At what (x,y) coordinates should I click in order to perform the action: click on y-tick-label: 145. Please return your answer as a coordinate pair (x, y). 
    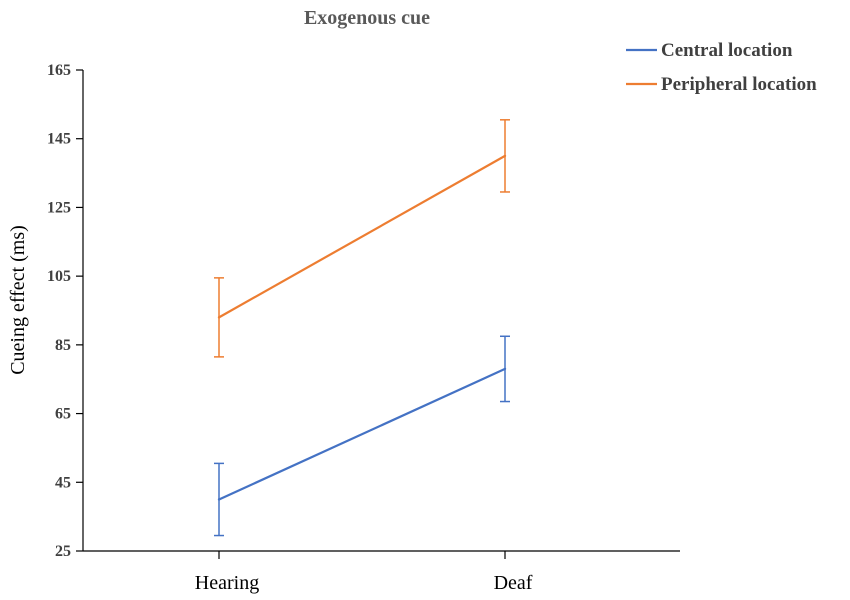
    Looking at the image, I should click on (59, 139).